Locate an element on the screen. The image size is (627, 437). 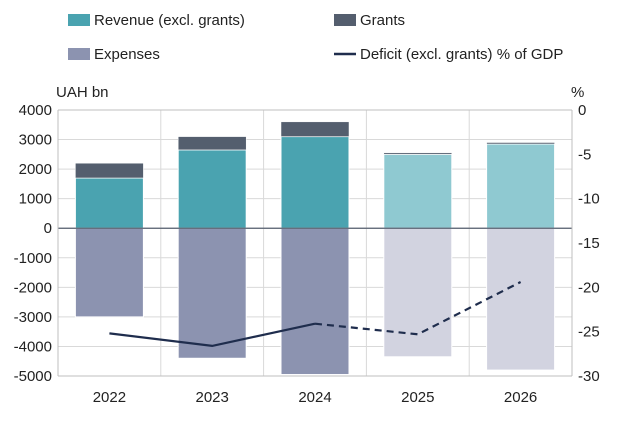
left-tick-label: -3000 is located at coordinates (33, 317).